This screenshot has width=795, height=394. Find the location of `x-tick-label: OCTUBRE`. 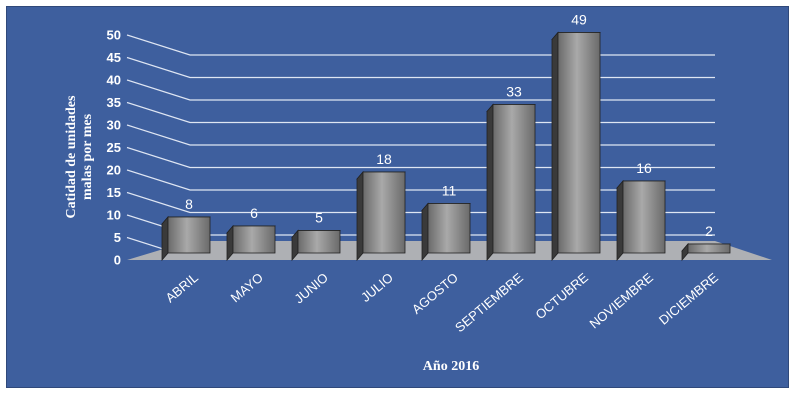

x-tick-label: OCTUBRE is located at coordinates (562, 296).